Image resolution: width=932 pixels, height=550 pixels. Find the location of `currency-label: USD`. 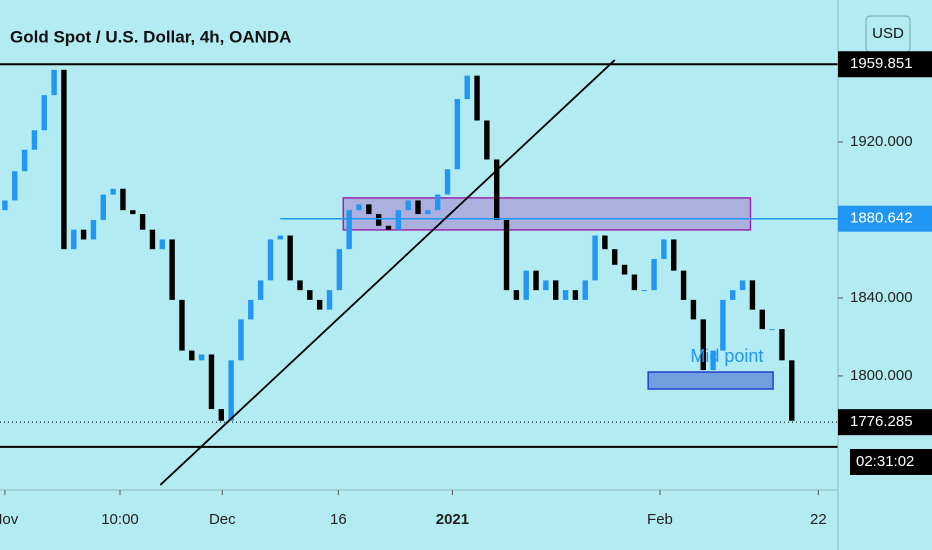

currency-label: USD is located at coordinates (888, 33).